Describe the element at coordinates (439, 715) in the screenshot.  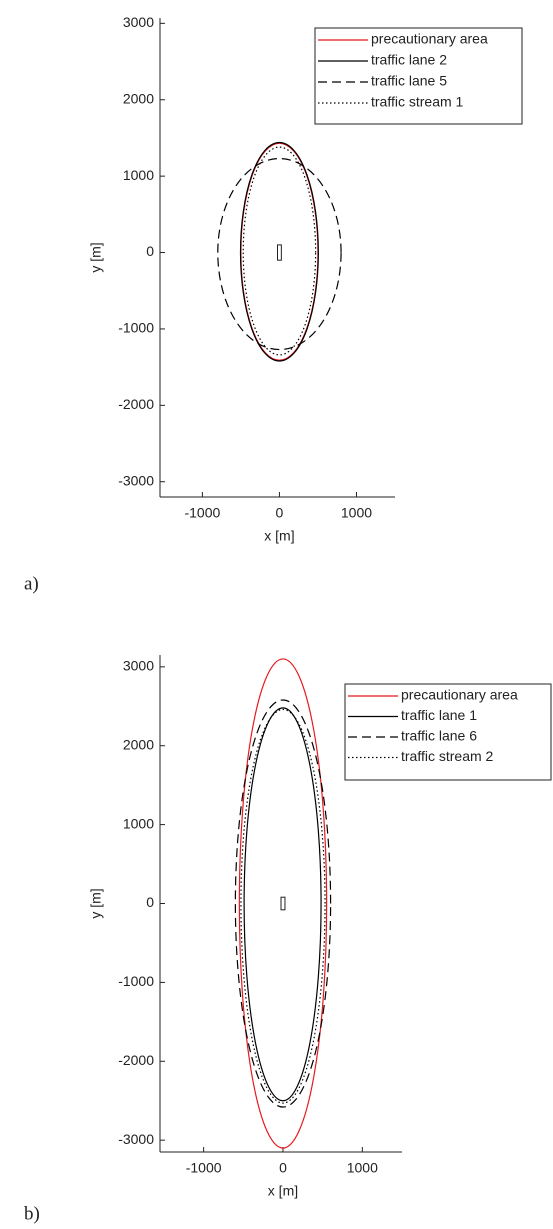
I see `legend-label: traffic lane 1` at that location.